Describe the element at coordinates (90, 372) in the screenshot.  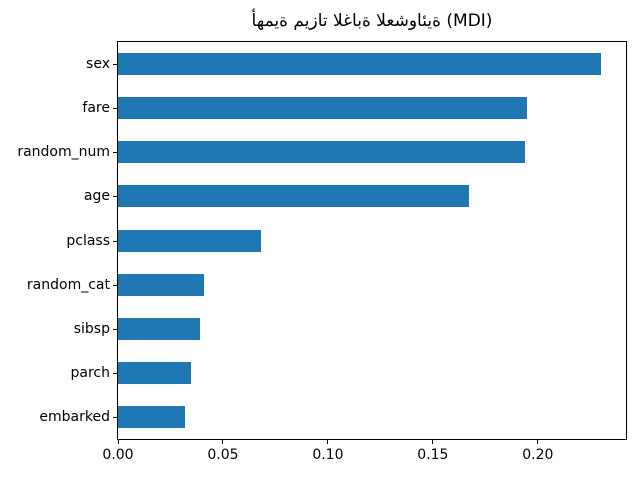
I see `y-tick-label-parch: parch` at that location.